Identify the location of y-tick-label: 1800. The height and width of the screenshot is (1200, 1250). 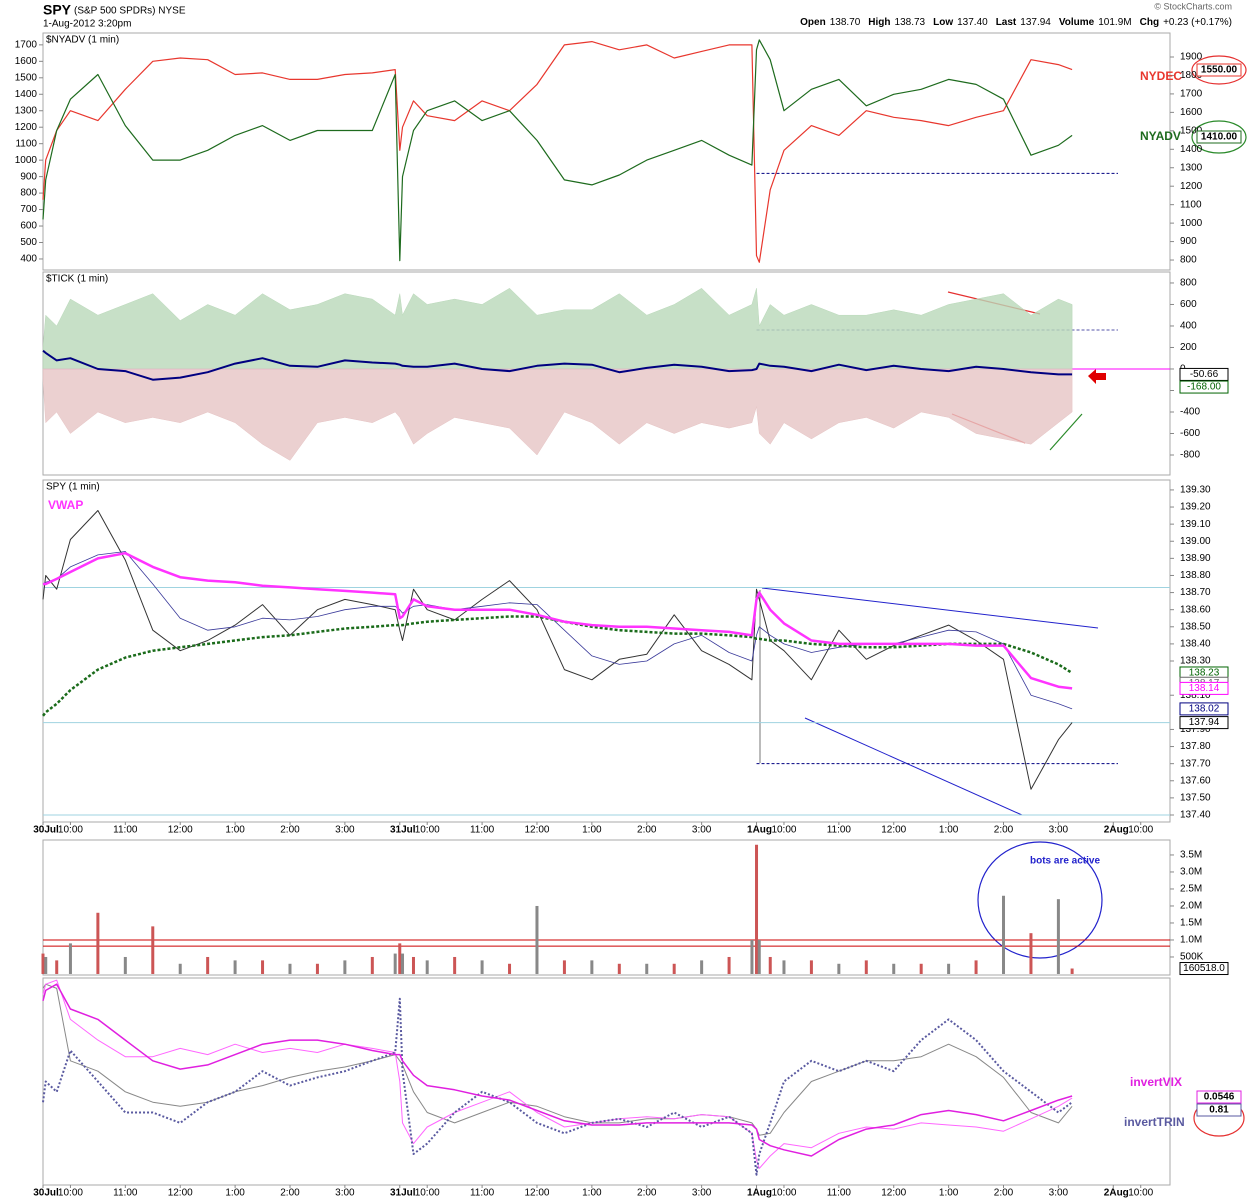
(1191, 75).